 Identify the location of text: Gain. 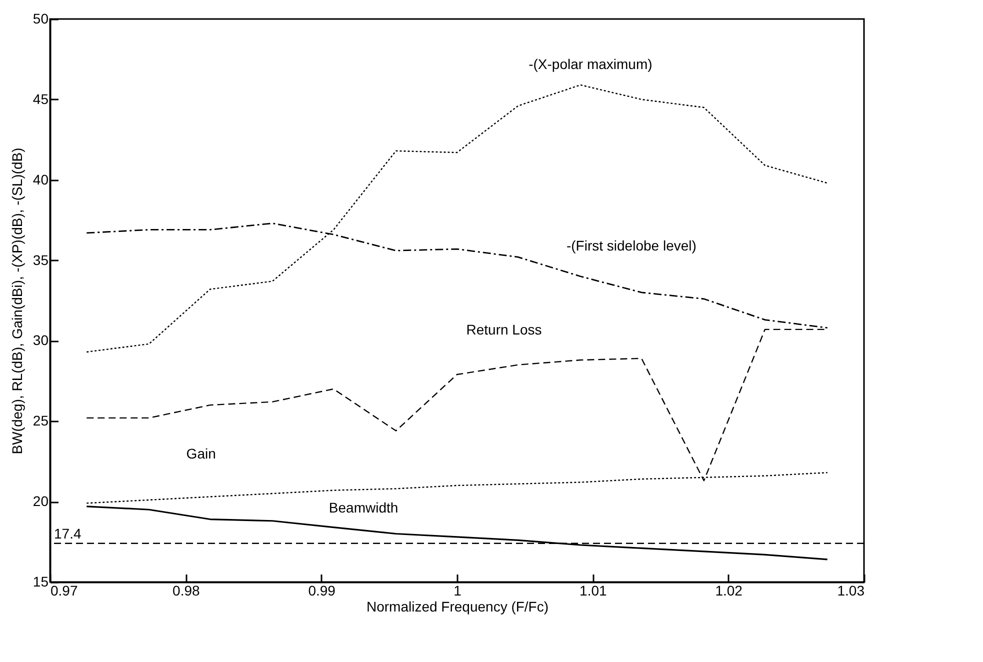
(201, 454).